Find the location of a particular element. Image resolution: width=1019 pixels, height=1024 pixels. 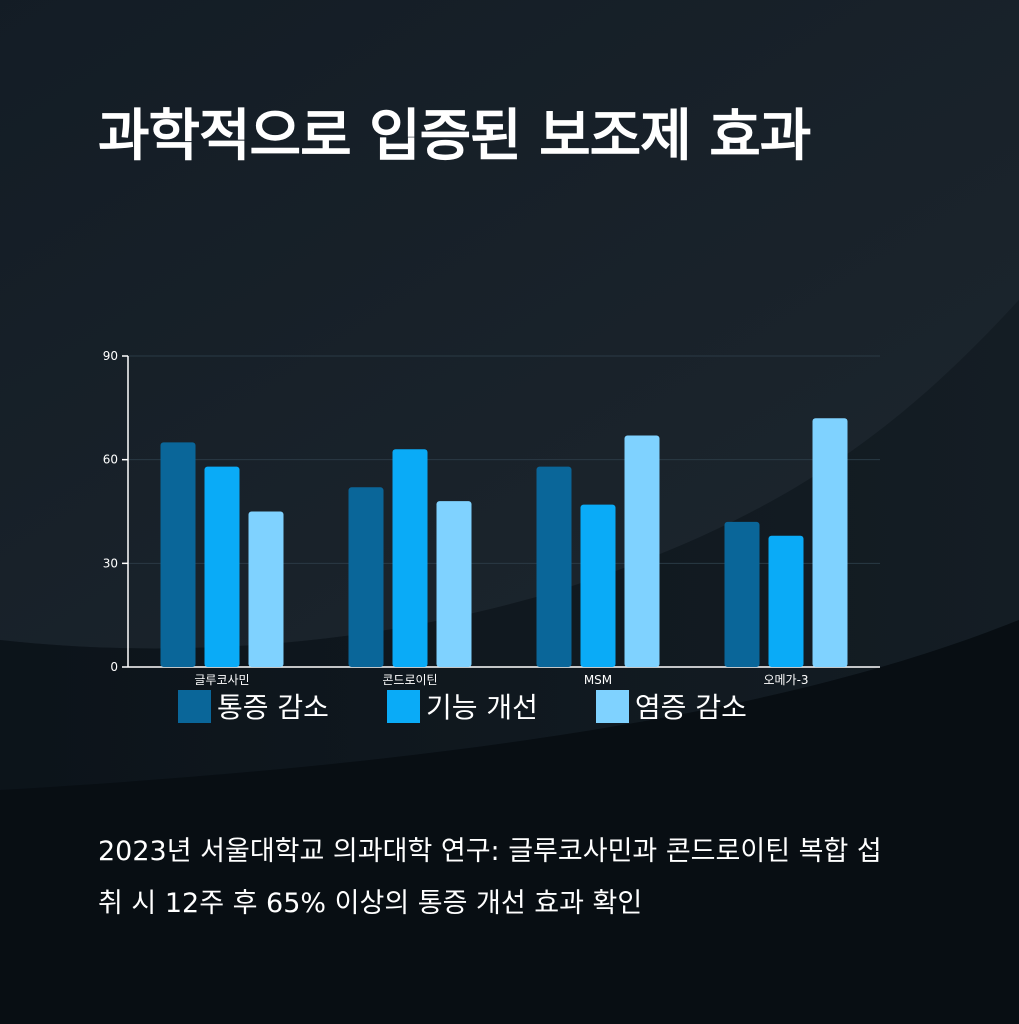

y-tick-label: 60 is located at coordinates (110, 460).